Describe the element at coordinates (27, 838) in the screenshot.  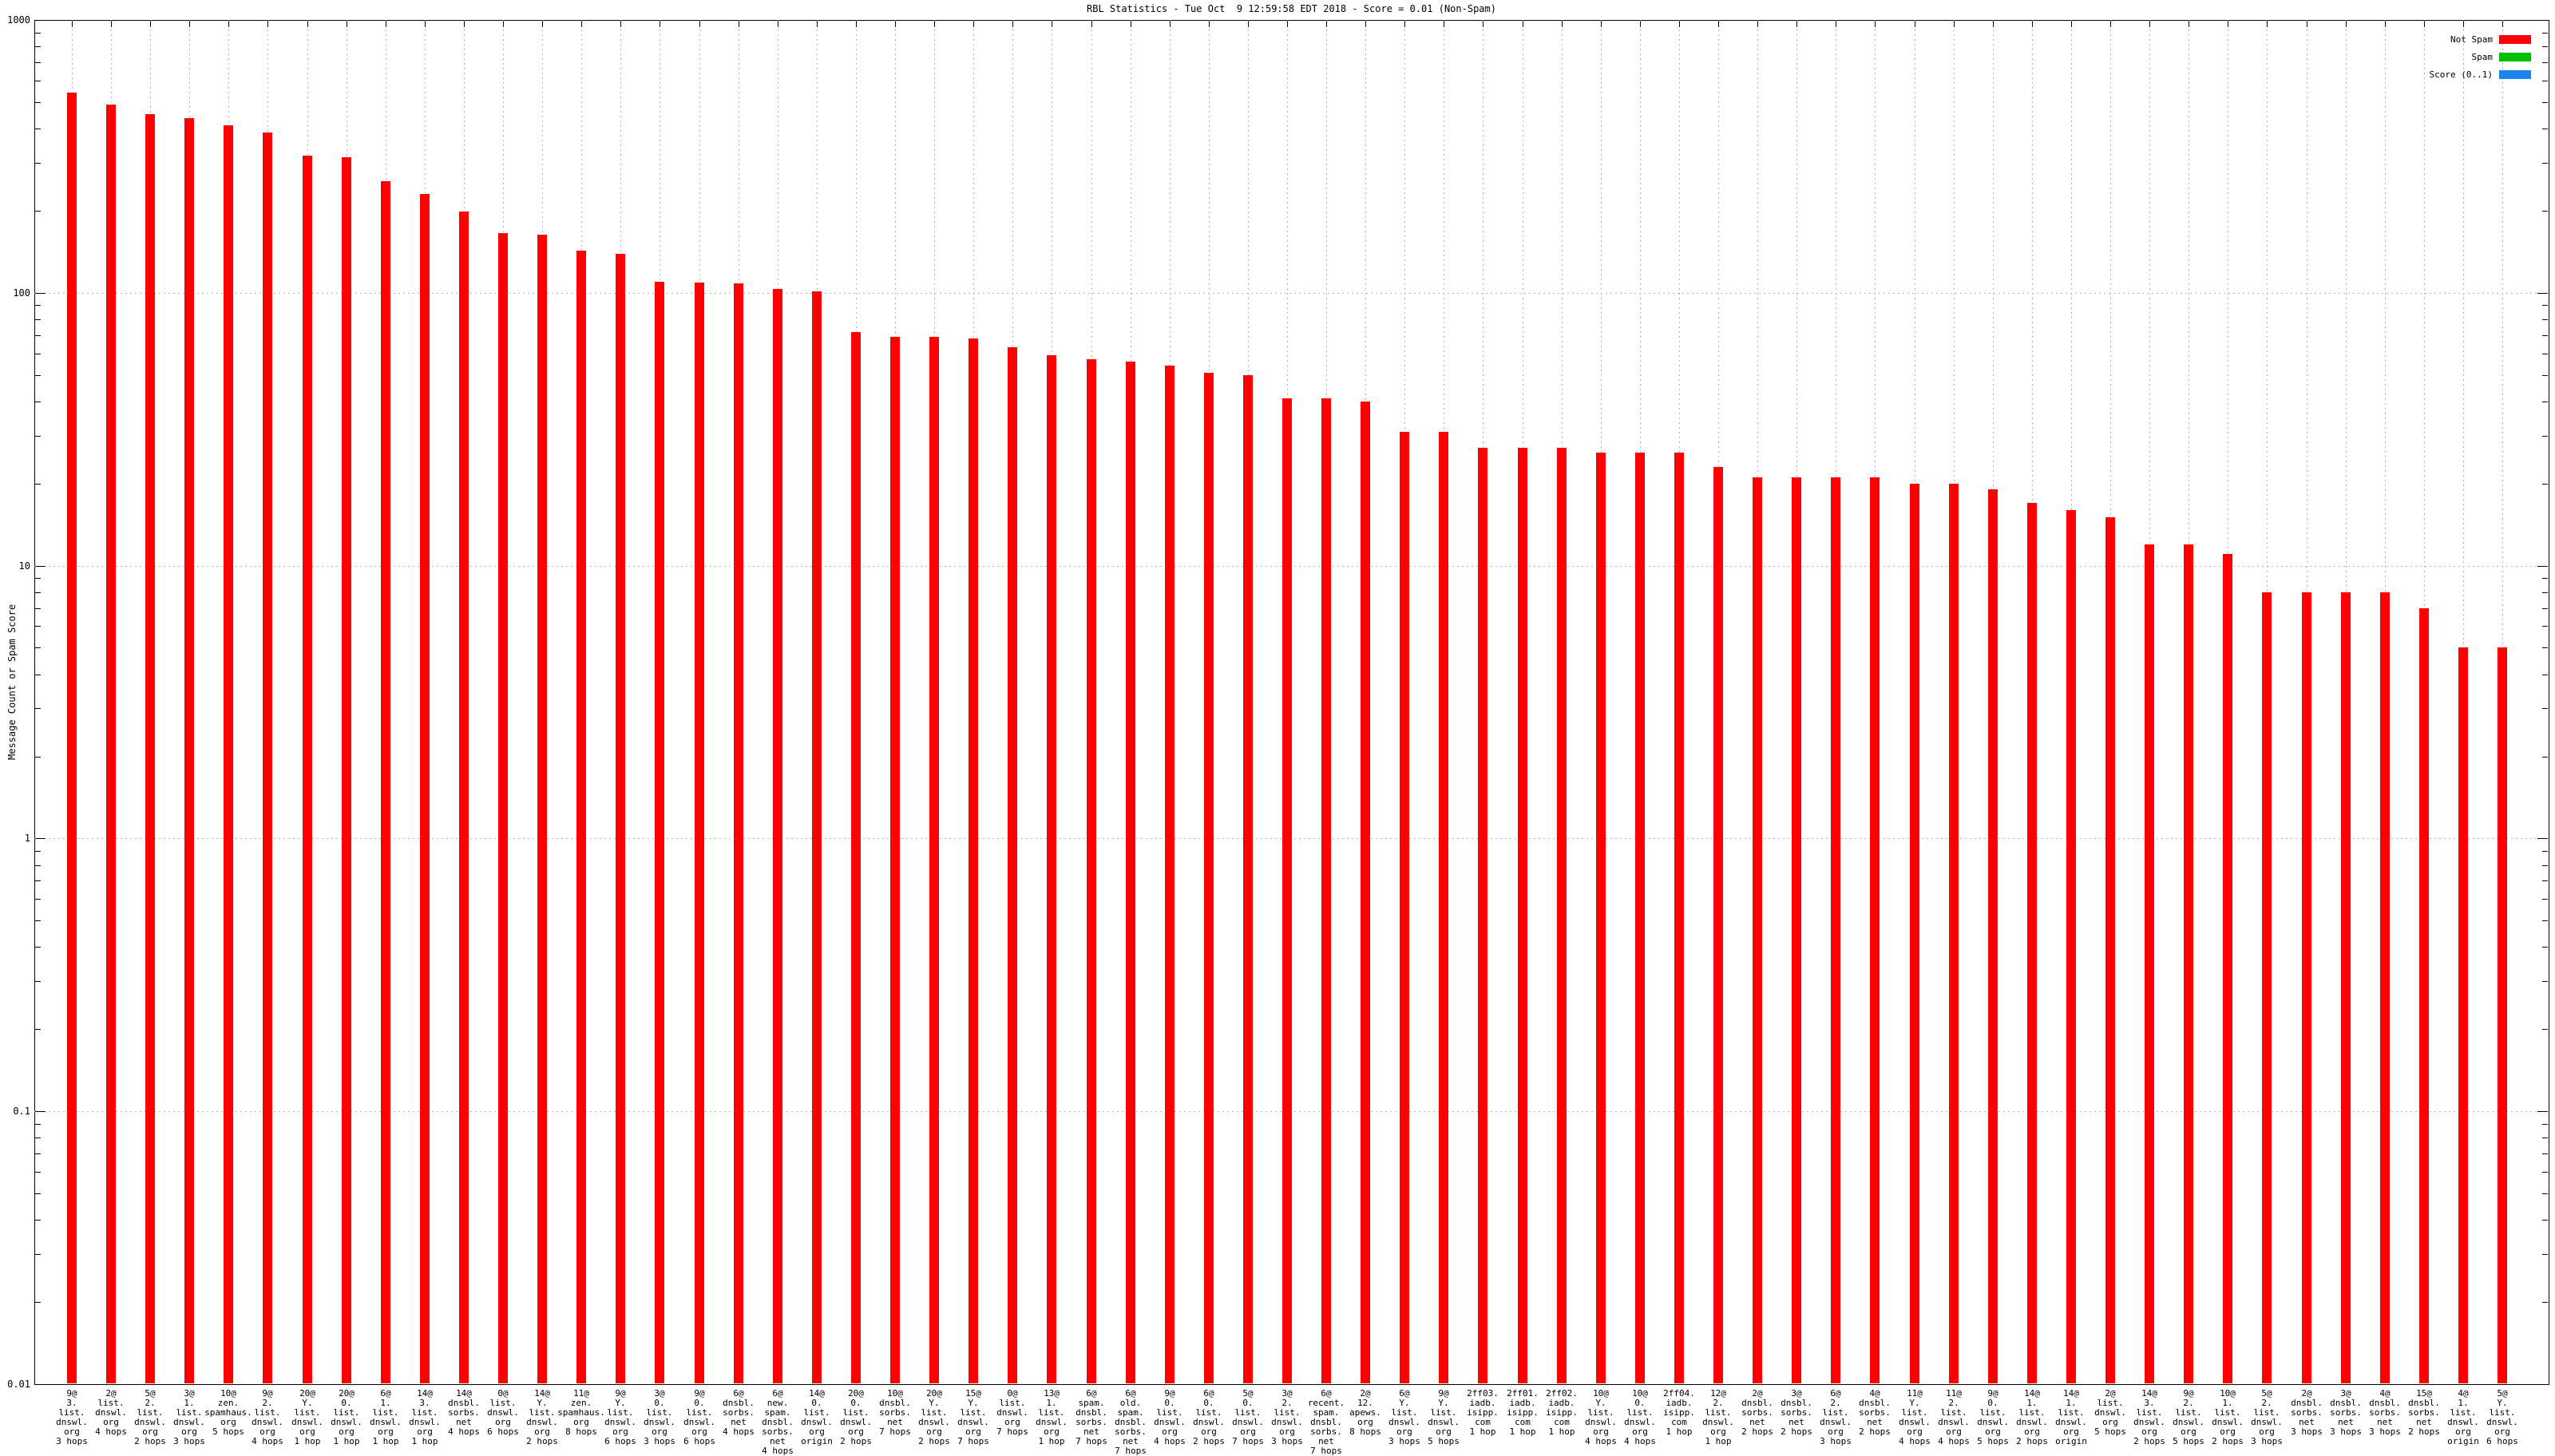
I see `y-tick-label-1: 1` at that location.